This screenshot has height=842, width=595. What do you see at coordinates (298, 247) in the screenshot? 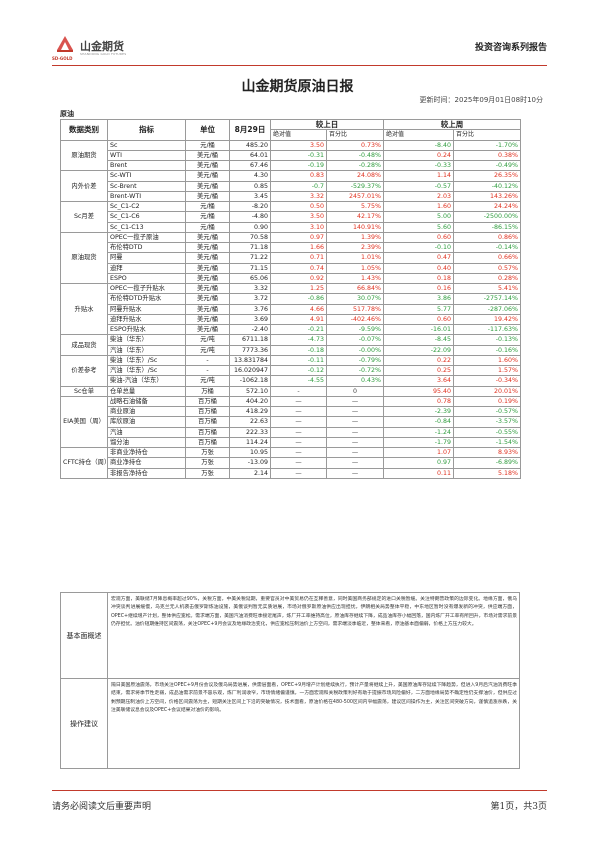
I see `day-change-abs-cell: 1.66` at bounding box center [298, 247].